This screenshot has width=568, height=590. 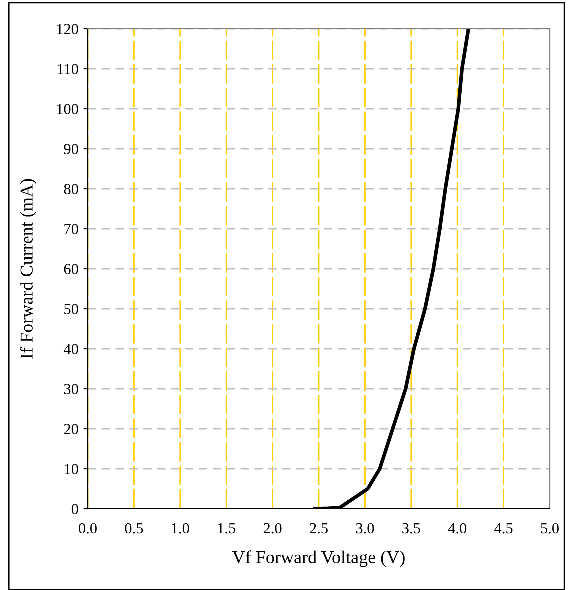 I want to click on x-tick-label: 4.5, so click(x=503, y=528).